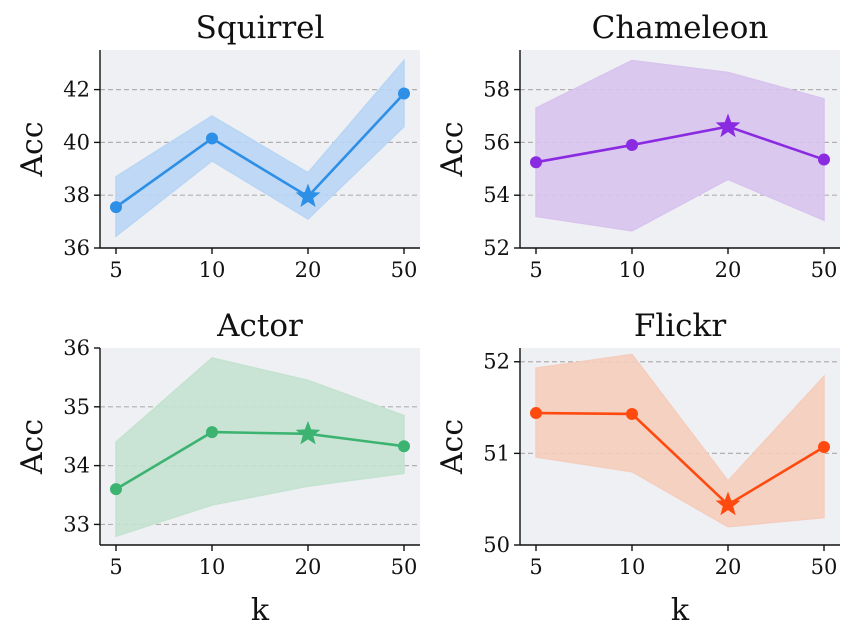 Image resolution: width=863 pixels, height=643 pixels. I want to click on y-tick-label: 38, so click(76, 195).